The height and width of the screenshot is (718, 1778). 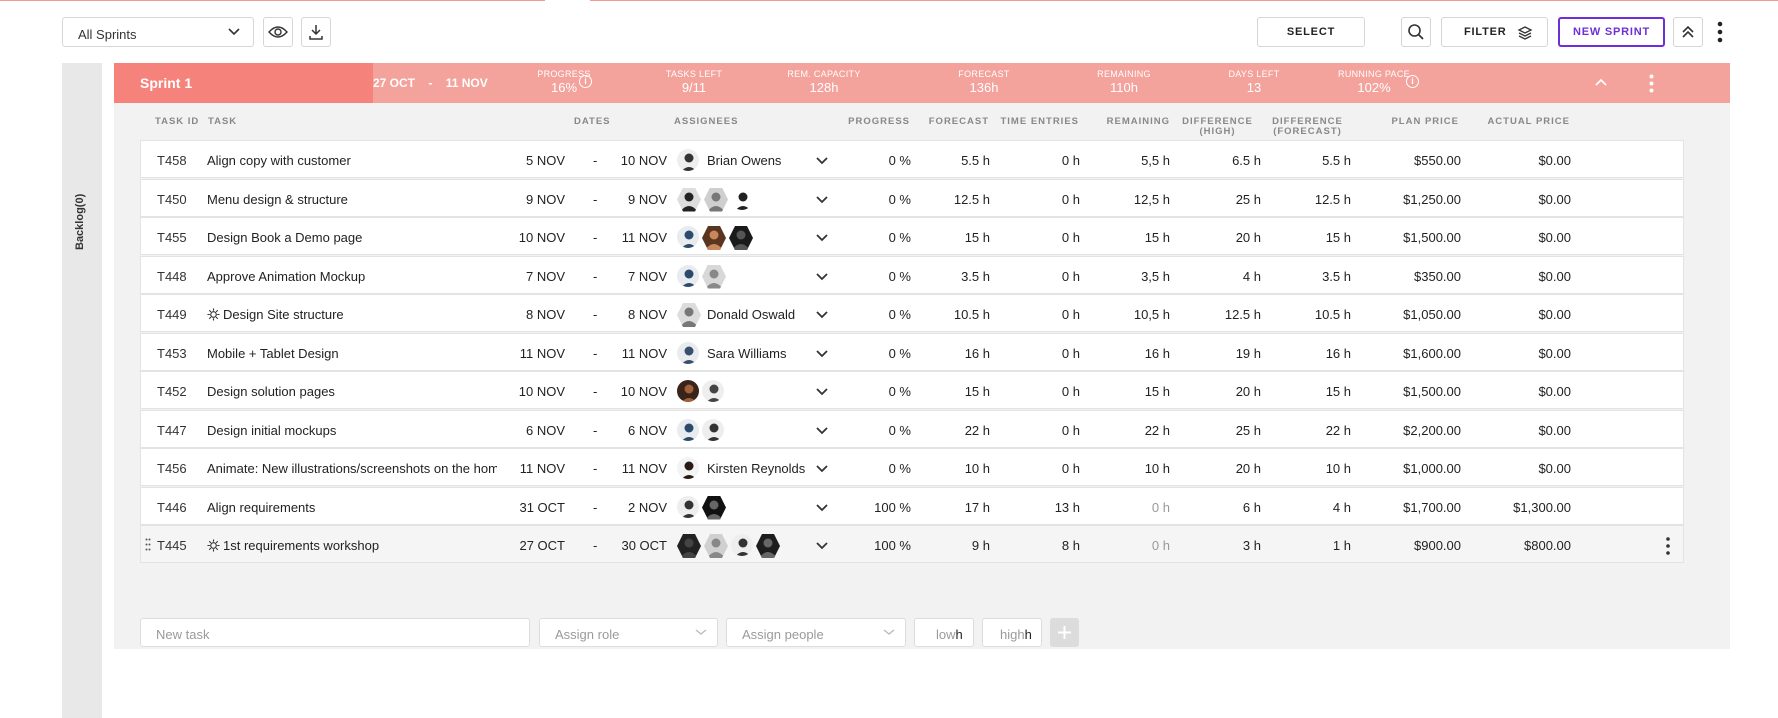 What do you see at coordinates (1155, 160) in the screenshot?
I see `task-remaining: 5,5 h` at bounding box center [1155, 160].